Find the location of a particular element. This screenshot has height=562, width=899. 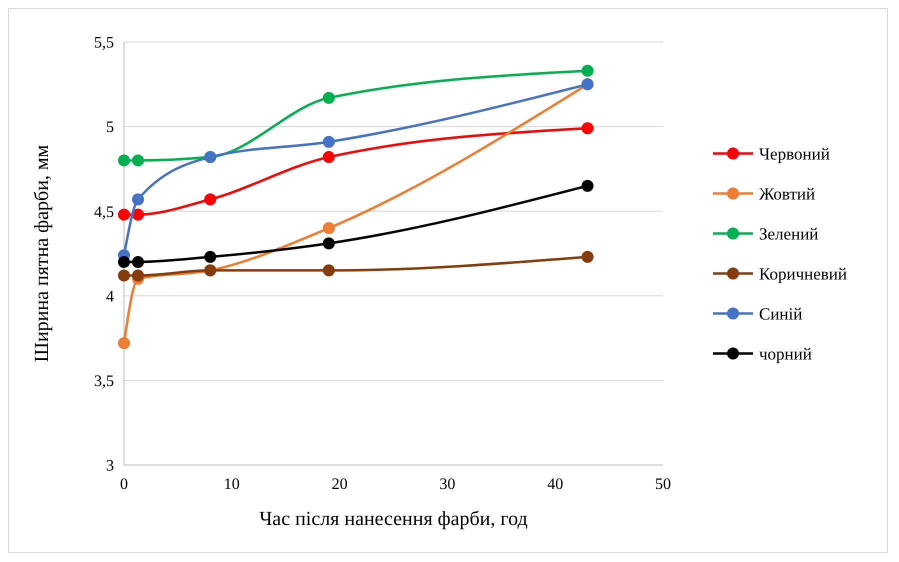

x-axis-title: Час після нанесення фарби, год is located at coordinates (393, 519).